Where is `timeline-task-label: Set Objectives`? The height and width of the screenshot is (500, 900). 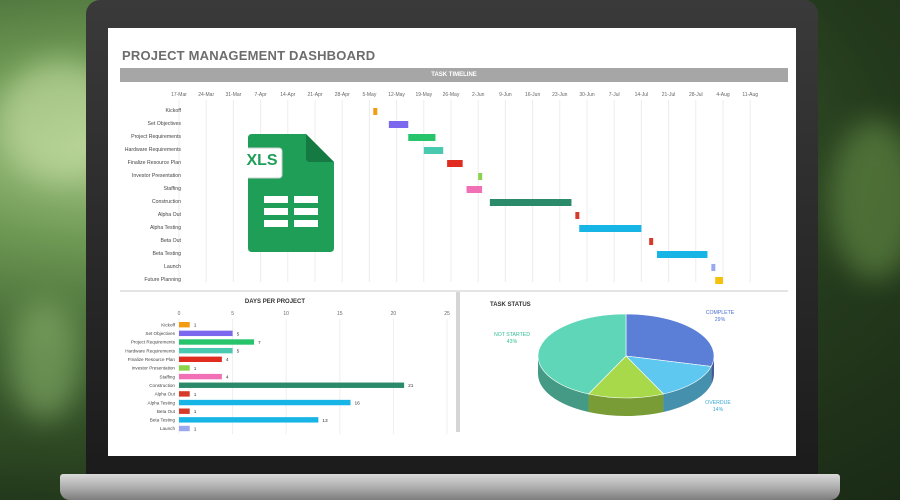 timeline-task-label: Set Objectives is located at coordinates (165, 124).